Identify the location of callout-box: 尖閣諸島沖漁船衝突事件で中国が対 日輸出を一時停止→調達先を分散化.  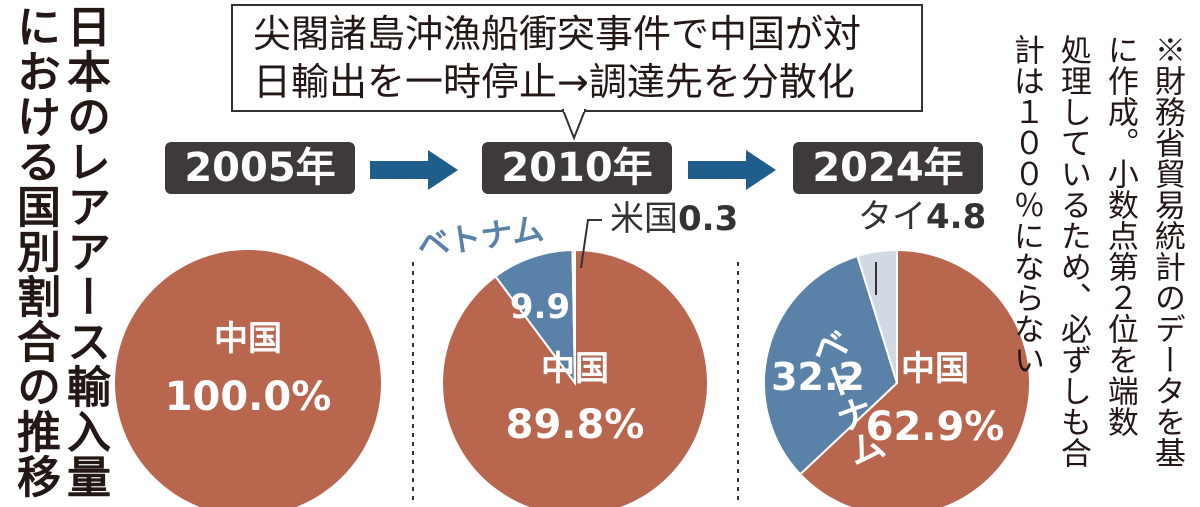
(577, 58).